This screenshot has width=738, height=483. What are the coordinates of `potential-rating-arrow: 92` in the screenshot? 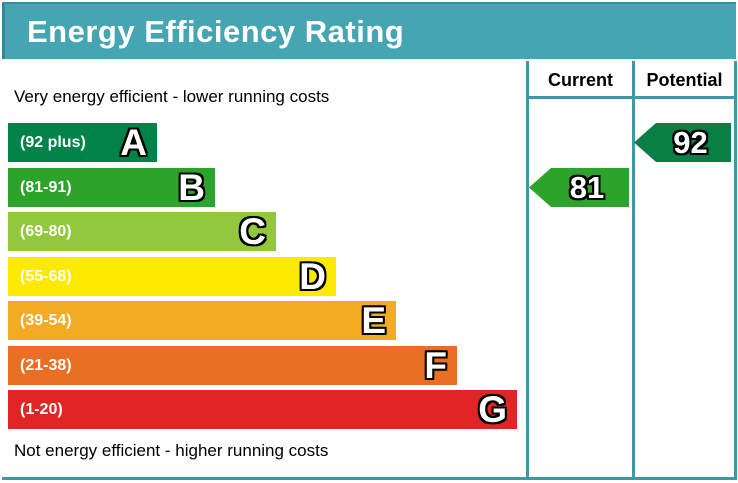 It's located at (682, 142).